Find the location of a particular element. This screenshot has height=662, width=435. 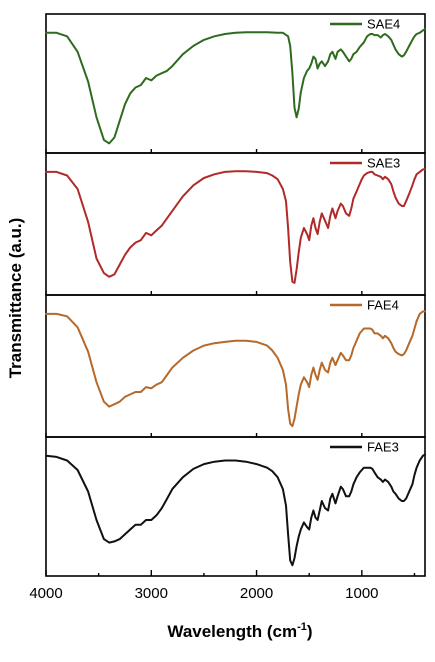

x-tick-label: 2000 is located at coordinates (256, 593).